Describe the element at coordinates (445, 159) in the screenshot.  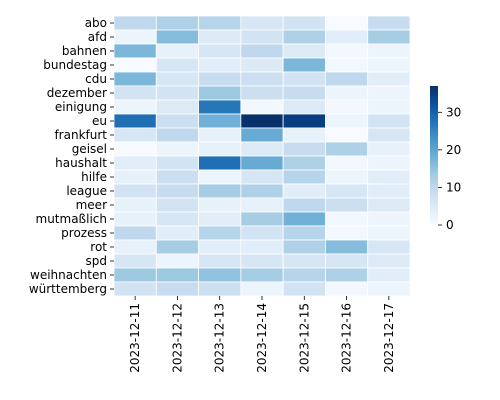
I see `colorbar: 0 10 20 30` at that location.